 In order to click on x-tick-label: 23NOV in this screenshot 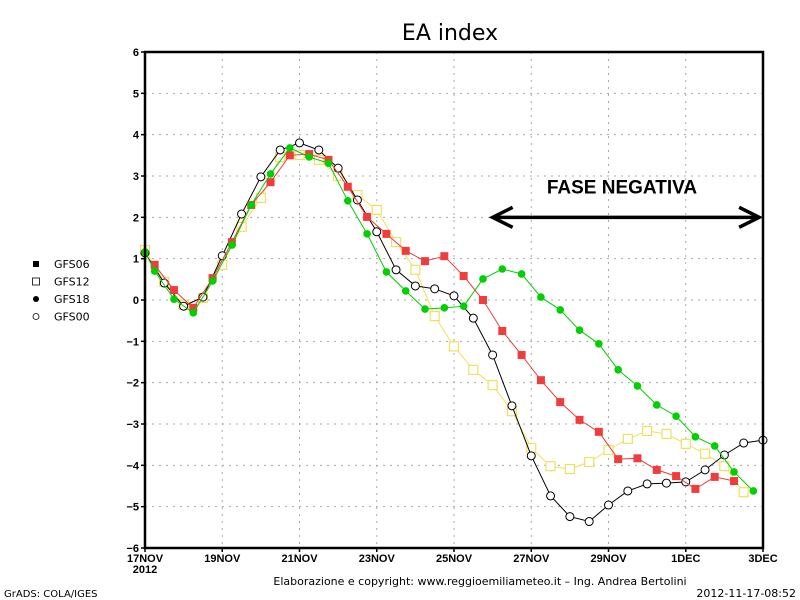, I will do `click(377, 559)`.